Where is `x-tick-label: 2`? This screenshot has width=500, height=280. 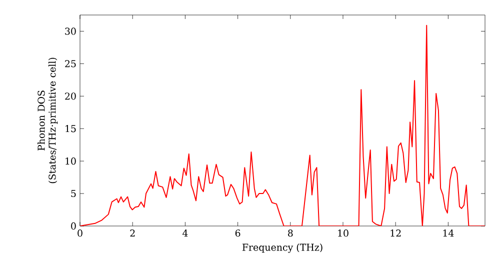
x-tick-label: 2 is located at coordinates (132, 233).